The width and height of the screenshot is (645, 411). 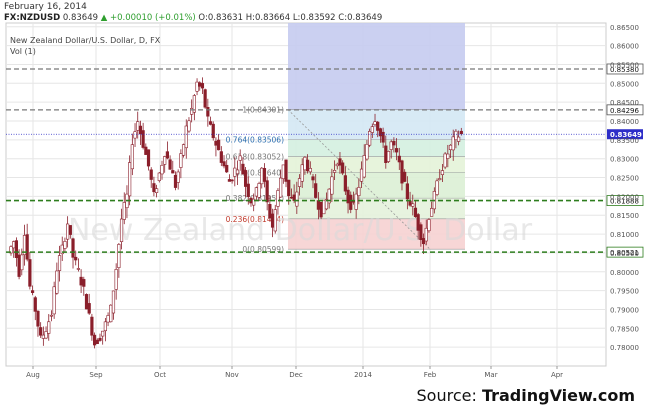 I want to click on volume-indicator-label: Vol (1), so click(x=23, y=51).